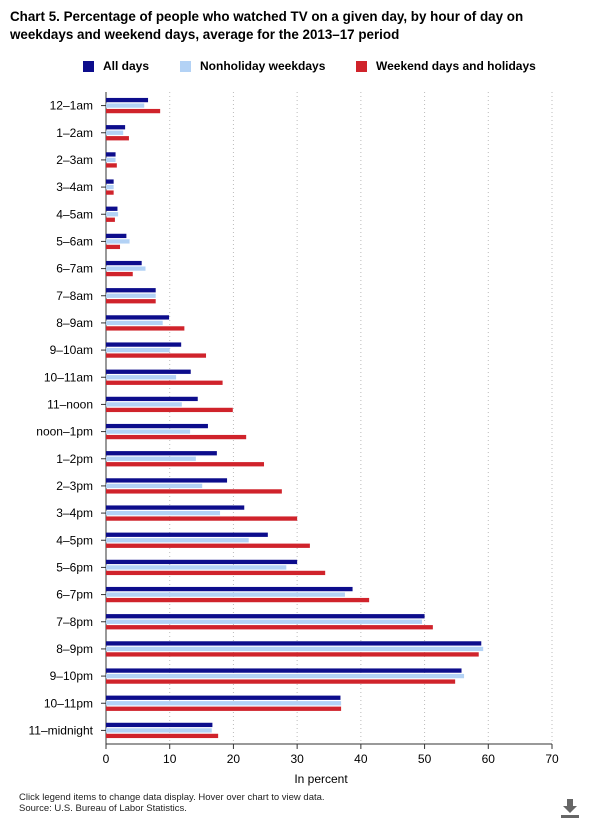 The image size is (592, 824). What do you see at coordinates (456, 66) in the screenshot?
I see `legend-label-weekend-days-and-holidays: Weekend days and holidays` at bounding box center [456, 66].